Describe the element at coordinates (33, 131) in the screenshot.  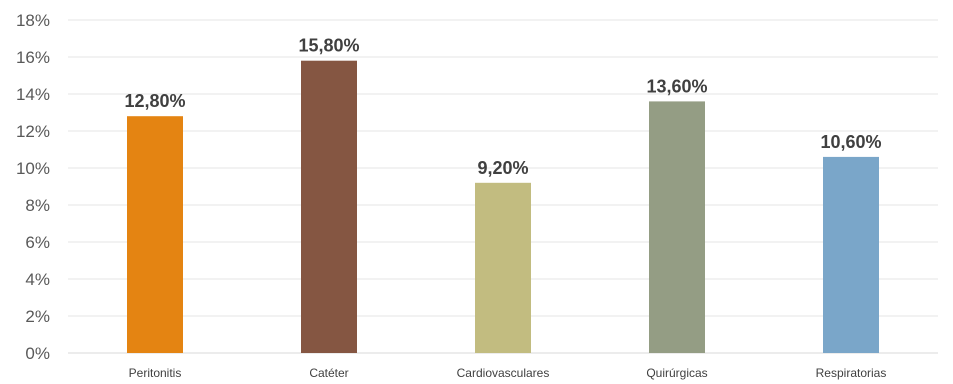
I see `y-tick-label: 12%` at that location.